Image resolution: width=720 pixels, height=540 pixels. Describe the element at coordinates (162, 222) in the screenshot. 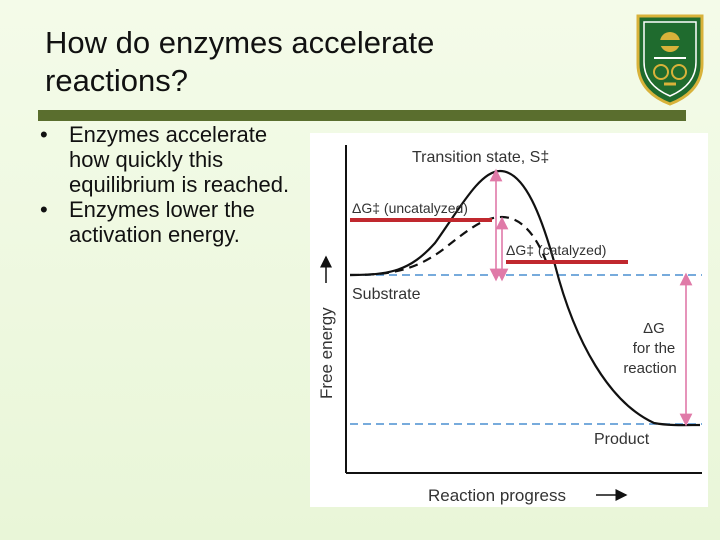

I see `bullet-text-2: Enzymes lower the activation energy.` at that location.